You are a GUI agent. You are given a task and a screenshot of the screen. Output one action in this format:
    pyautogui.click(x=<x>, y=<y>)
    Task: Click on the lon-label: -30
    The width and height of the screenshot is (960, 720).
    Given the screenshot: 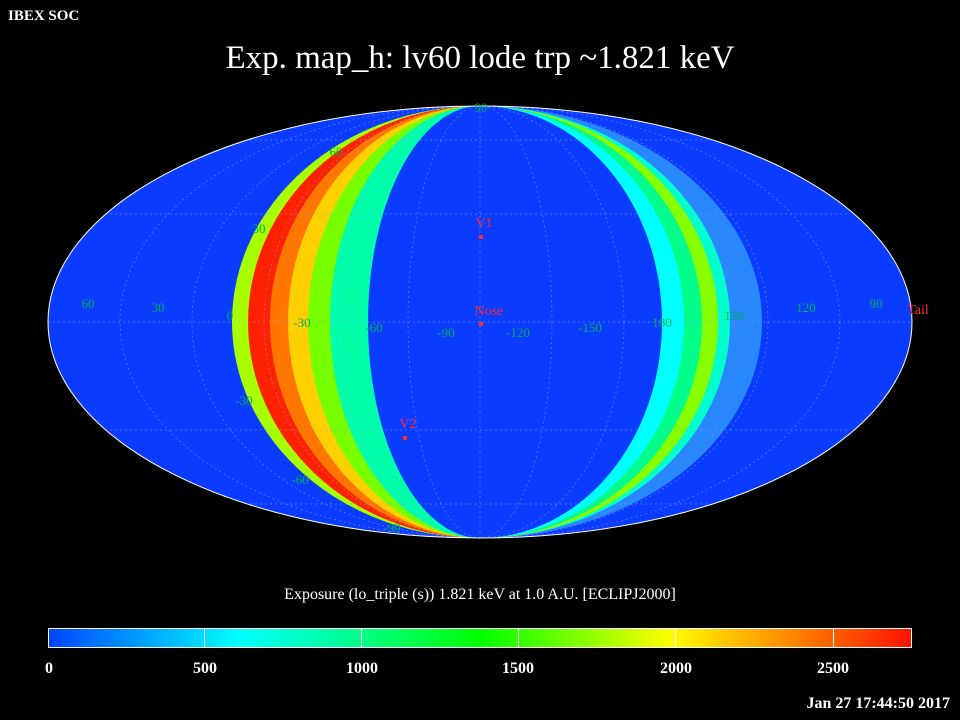 What is the action you would take?
    pyautogui.click(x=301, y=322)
    